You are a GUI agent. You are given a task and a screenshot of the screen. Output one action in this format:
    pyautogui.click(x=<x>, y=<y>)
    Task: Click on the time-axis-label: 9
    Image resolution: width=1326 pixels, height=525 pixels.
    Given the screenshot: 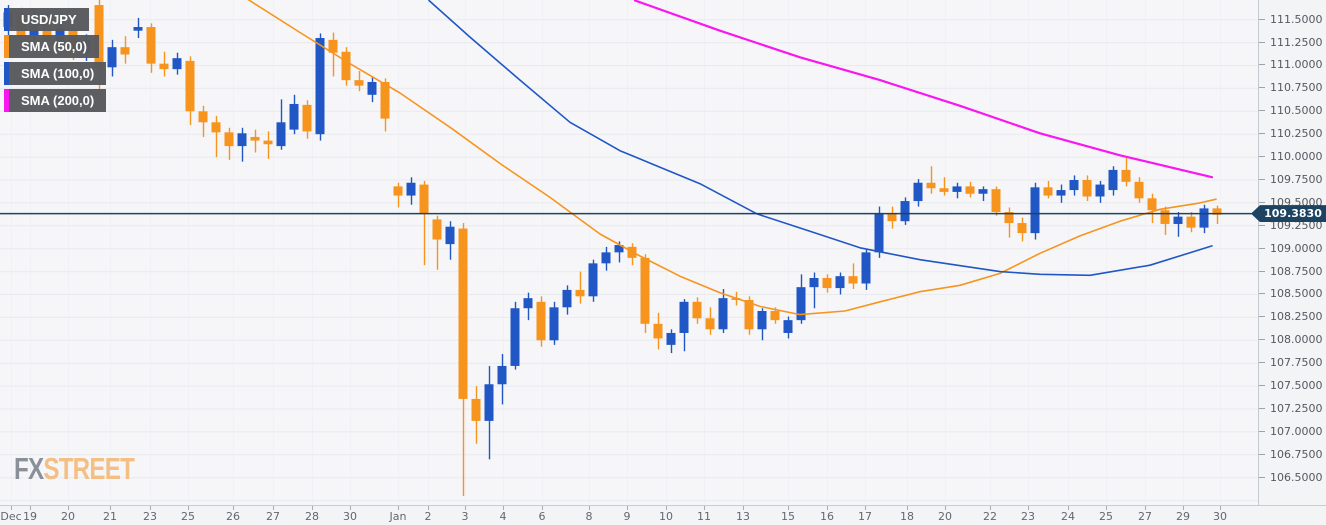 What is the action you would take?
    pyautogui.click(x=627, y=516)
    